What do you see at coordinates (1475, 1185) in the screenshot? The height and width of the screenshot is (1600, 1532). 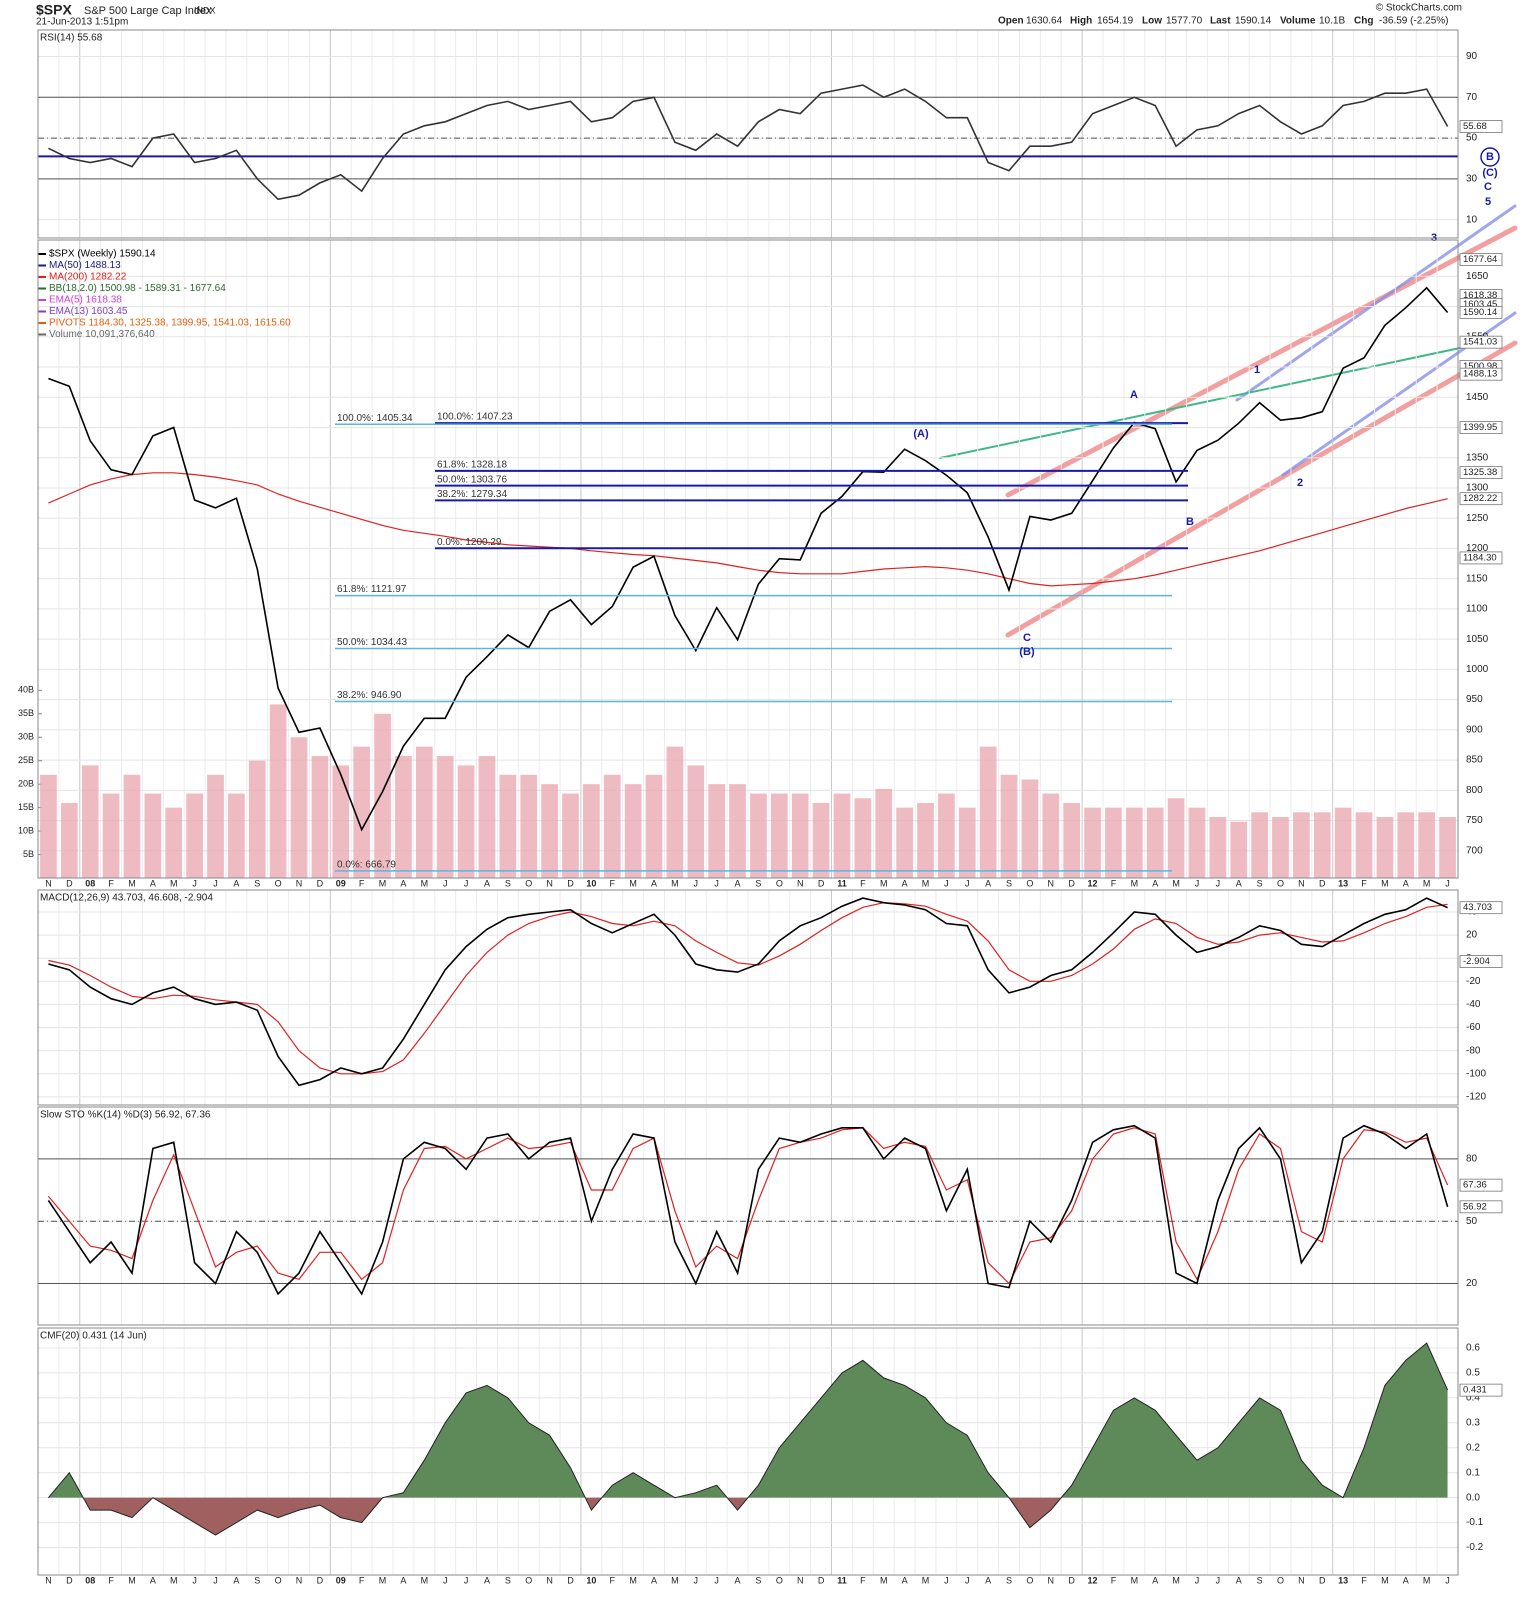 I see `value-box-label: 67.36` at bounding box center [1475, 1185].